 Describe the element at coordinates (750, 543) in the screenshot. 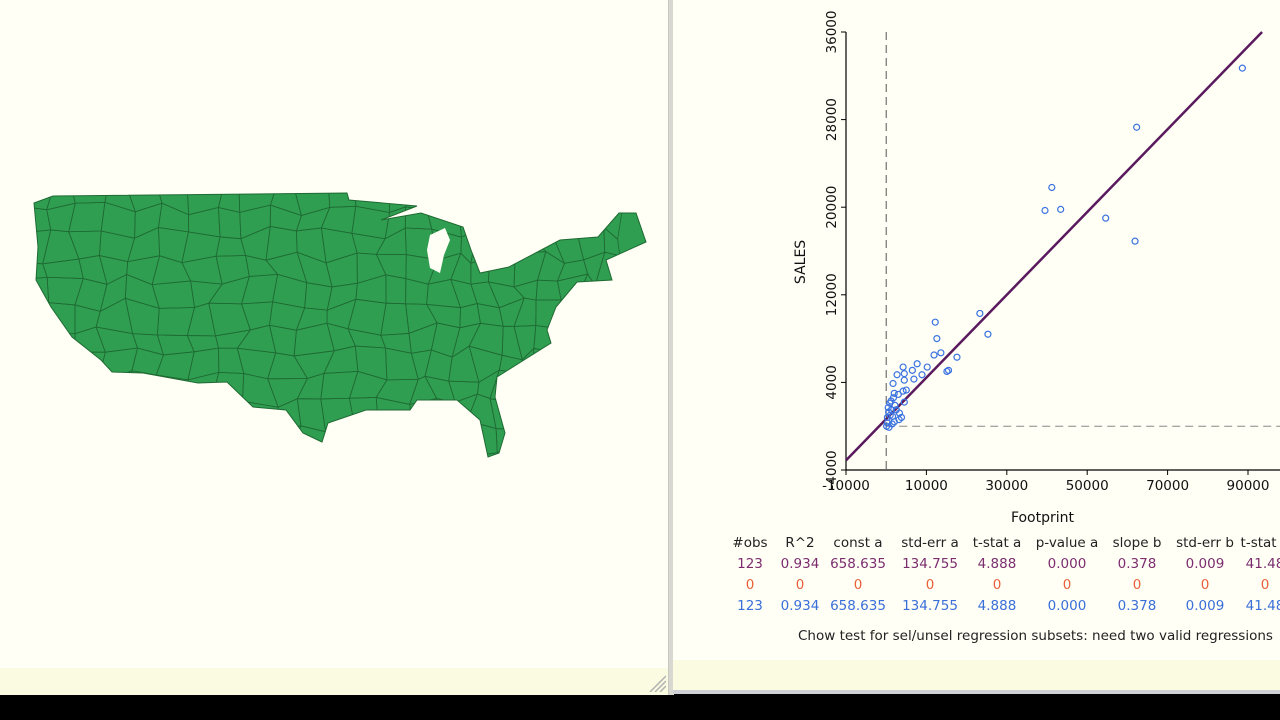

I see `stats-header: #obs` at that location.